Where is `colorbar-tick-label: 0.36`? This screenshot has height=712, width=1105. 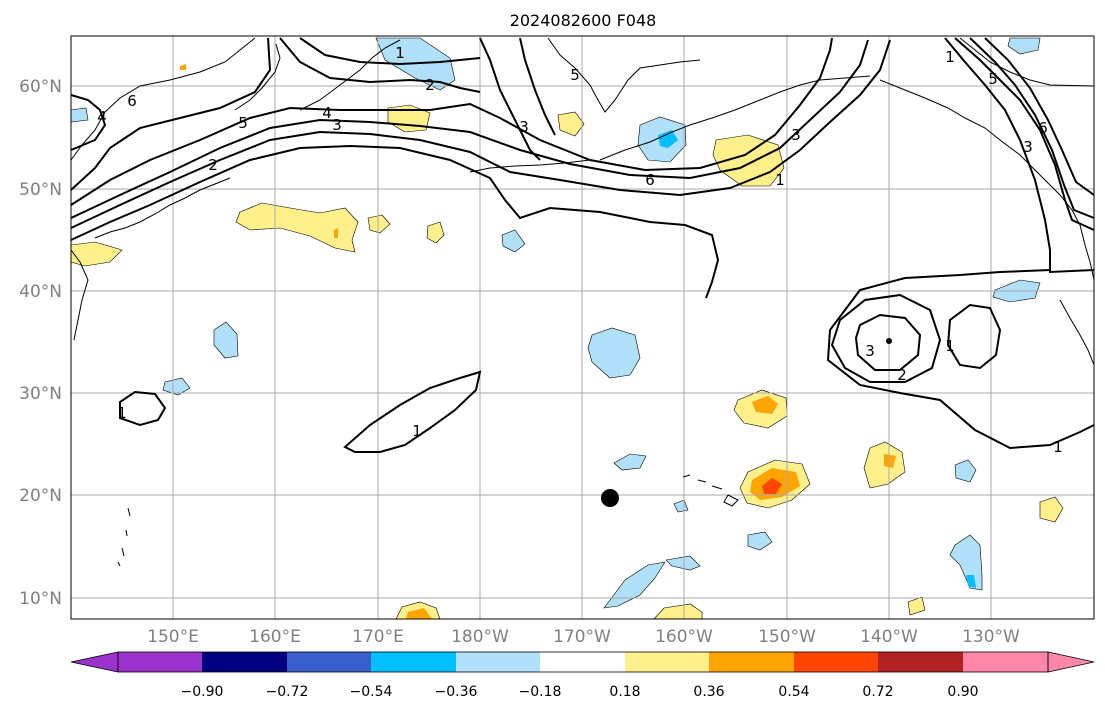
colorbar-tick-label: 0.36 is located at coordinates (708, 692).